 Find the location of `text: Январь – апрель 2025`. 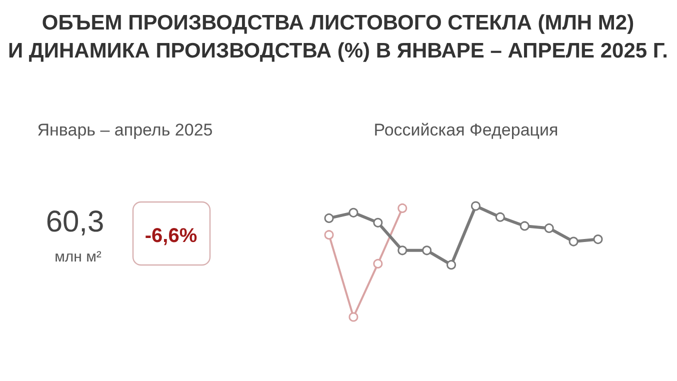

text: Январь – апрель 2025 is located at coordinates (125, 130).